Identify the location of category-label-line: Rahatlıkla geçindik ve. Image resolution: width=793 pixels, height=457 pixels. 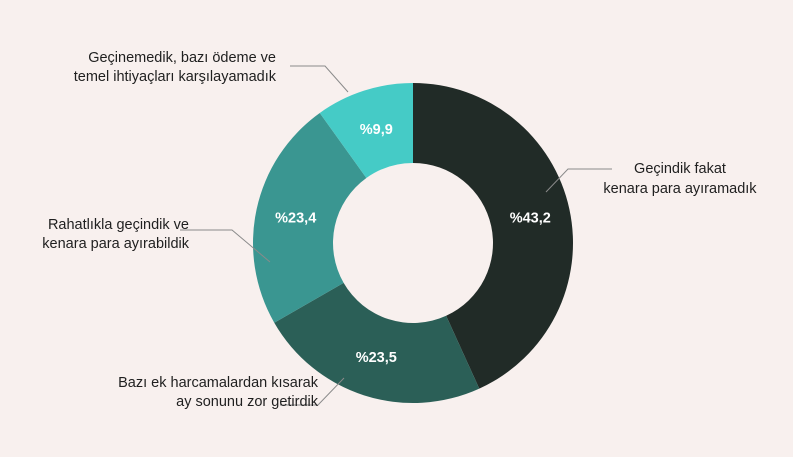
(118, 225).